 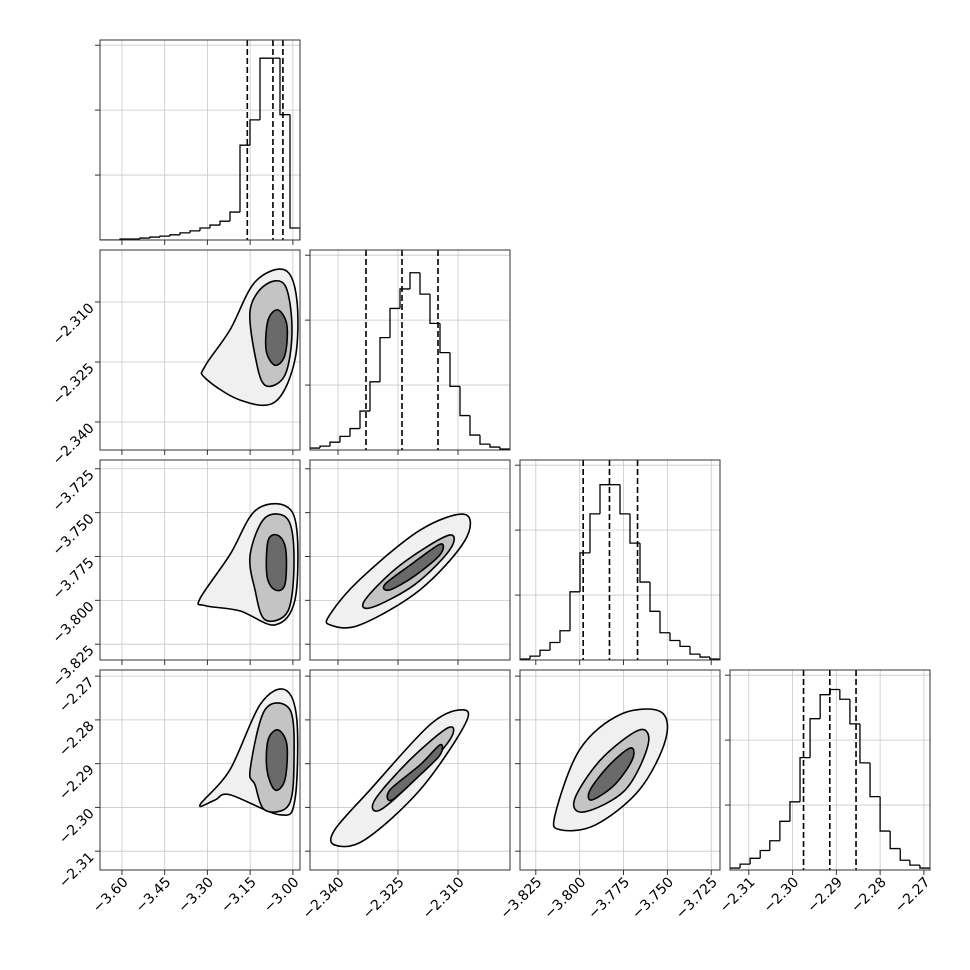 I want to click on y-tick-label: −2.310, so click(x=74, y=324).